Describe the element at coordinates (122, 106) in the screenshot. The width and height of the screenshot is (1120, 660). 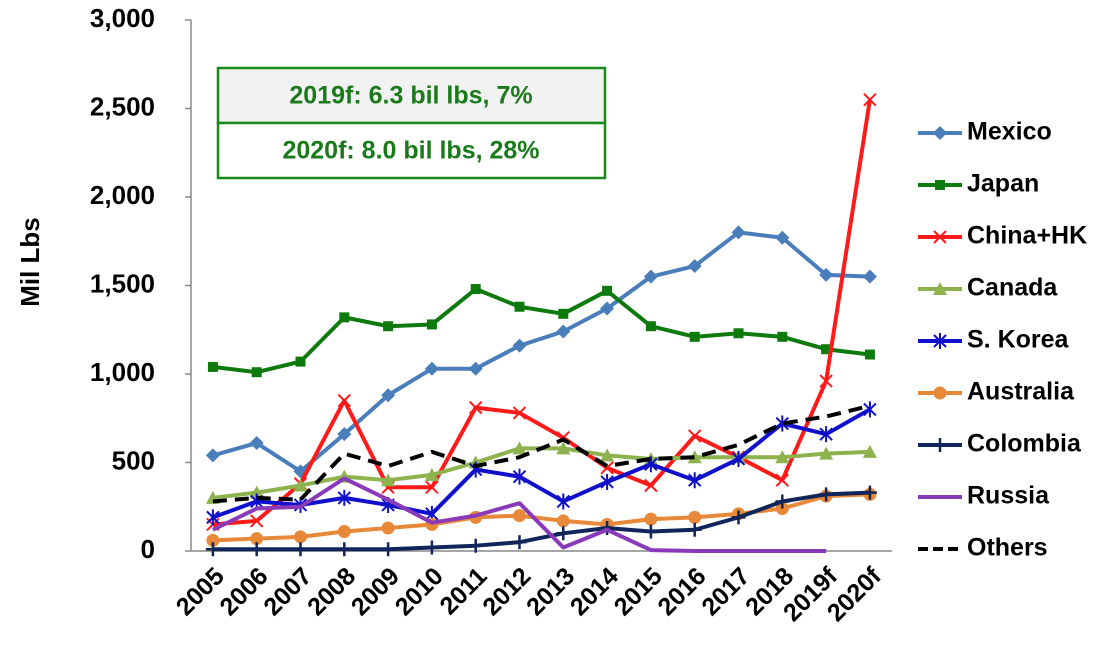
I see `y-tick-label: 2,500` at that location.